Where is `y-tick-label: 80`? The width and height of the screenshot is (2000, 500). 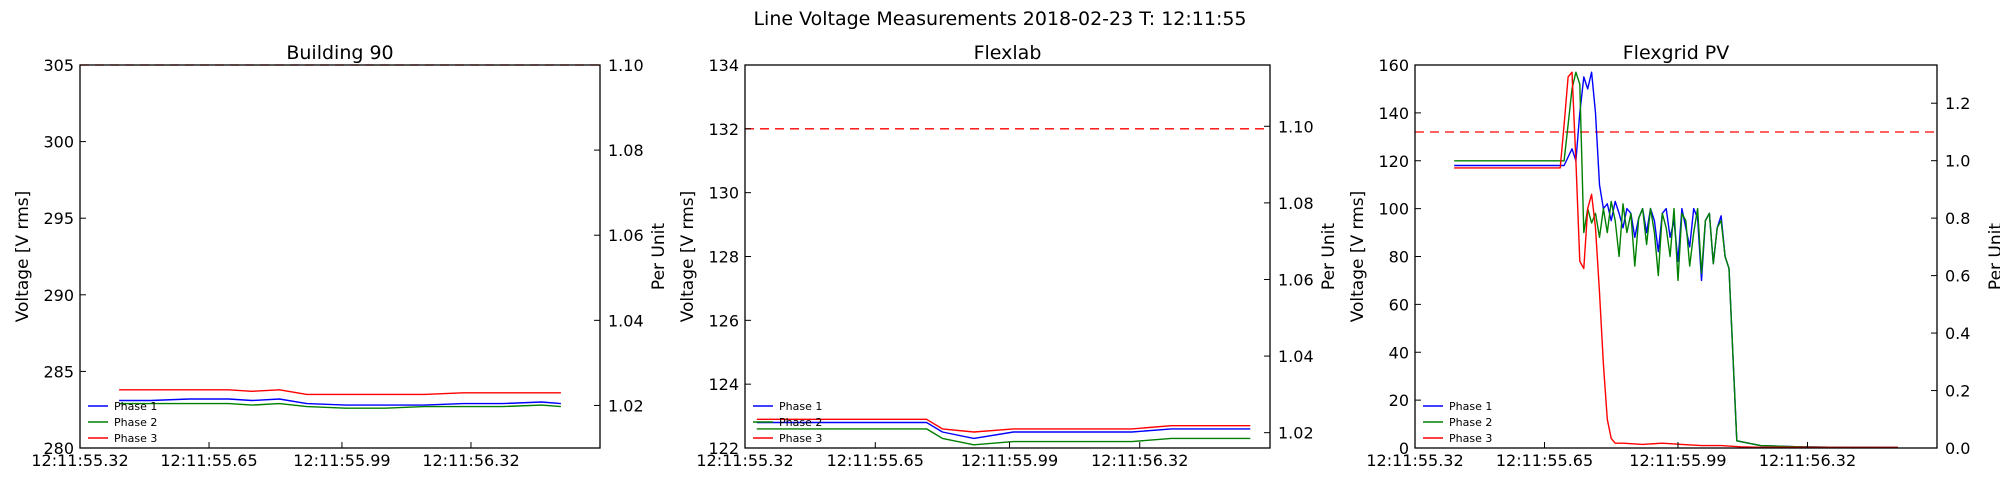 y-tick-label: 80 is located at coordinates (1399, 257).